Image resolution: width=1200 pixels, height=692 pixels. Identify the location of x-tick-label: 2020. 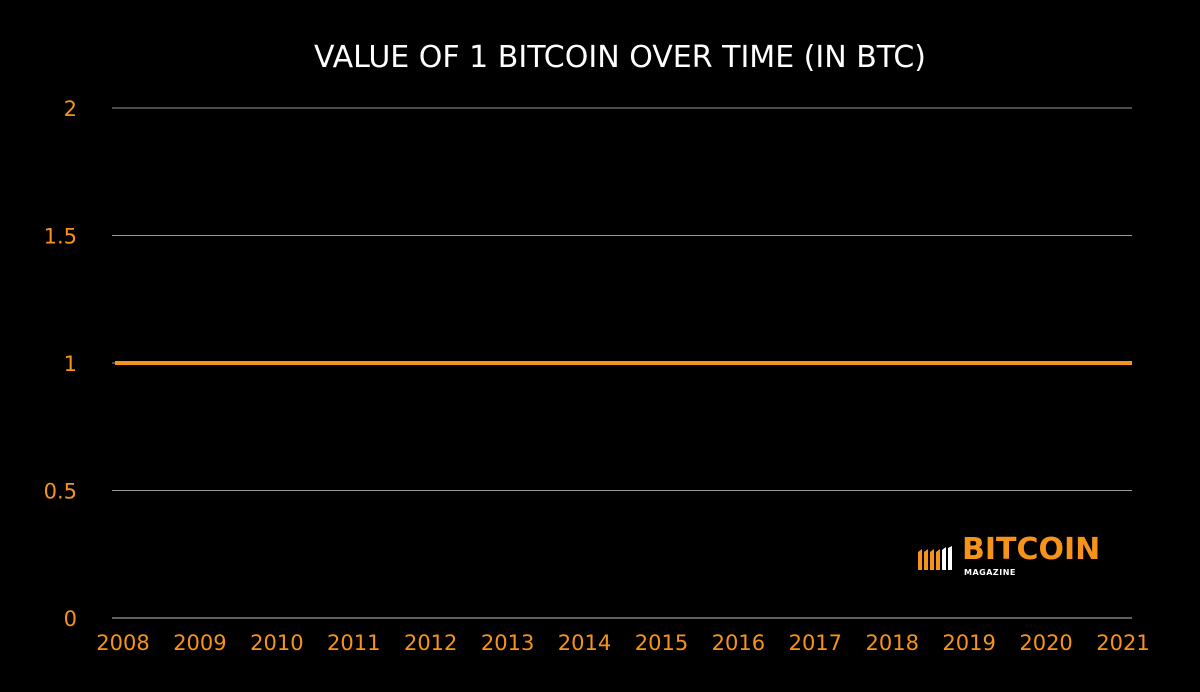
(1045, 643).